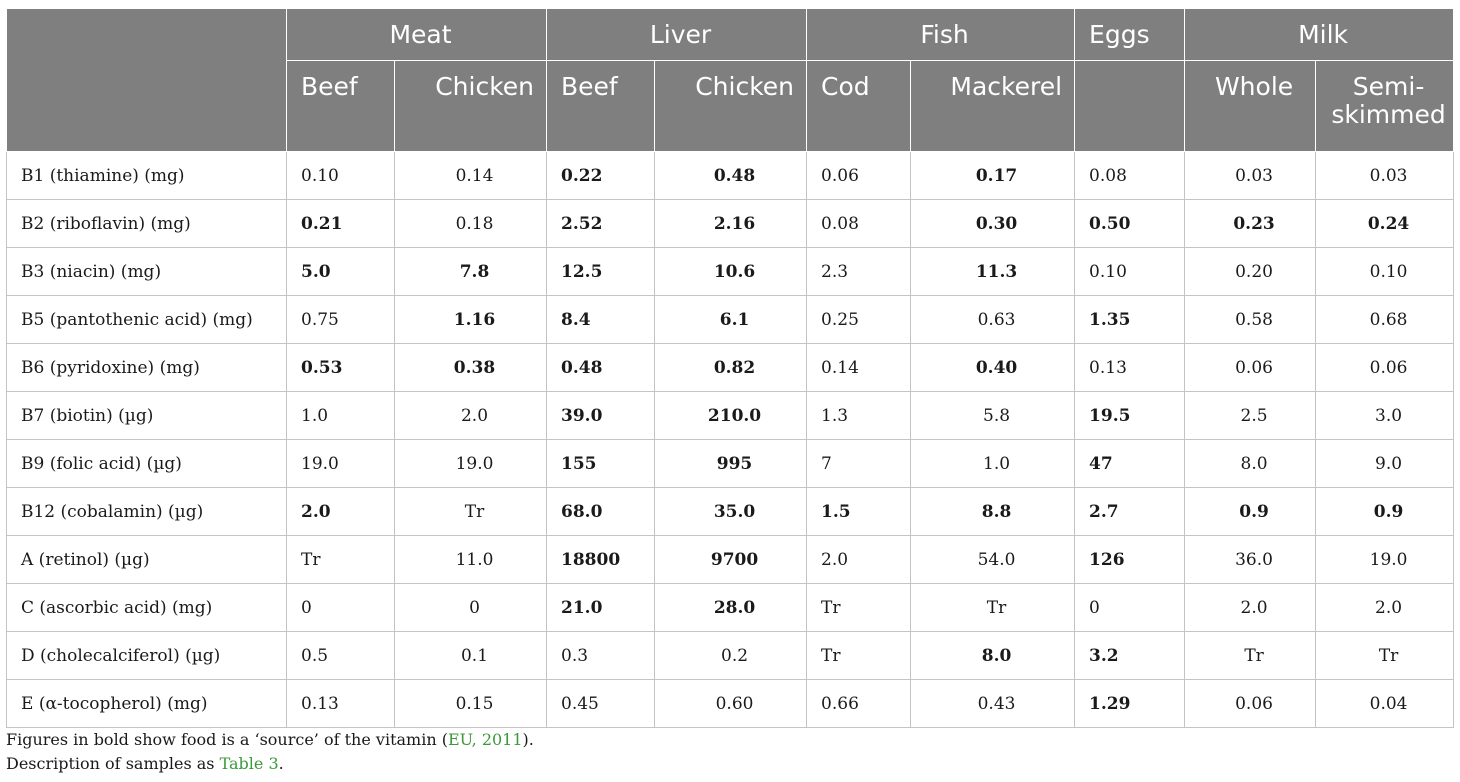  What do you see at coordinates (146, 463) in the screenshot?
I see `row-label: B9 (folic acid) (µg)` at bounding box center [146, 463].